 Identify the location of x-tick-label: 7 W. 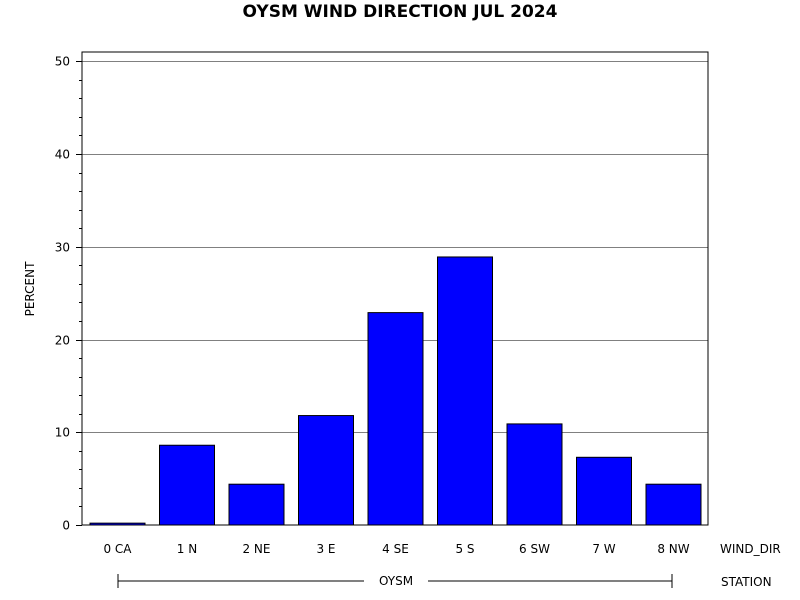
(603, 549).